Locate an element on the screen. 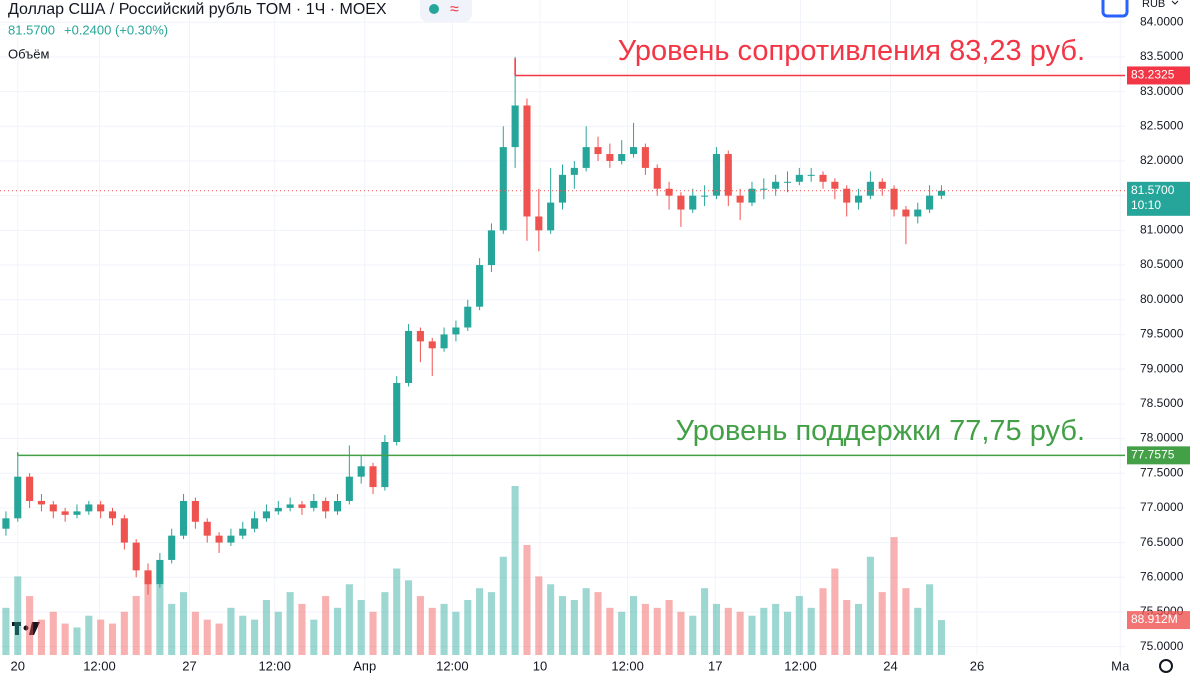  tv-logo is located at coordinates (26, 628).